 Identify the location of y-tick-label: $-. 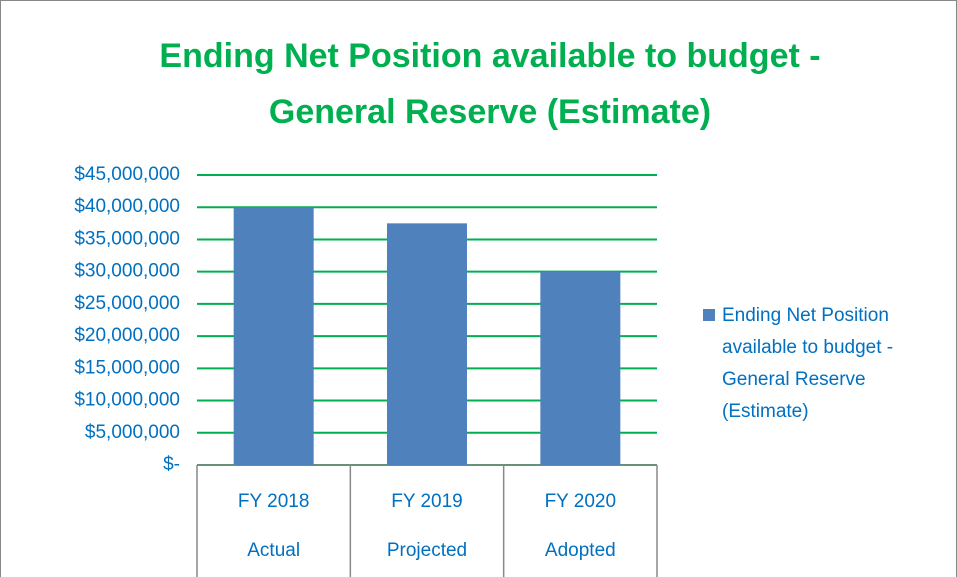
(171, 464).